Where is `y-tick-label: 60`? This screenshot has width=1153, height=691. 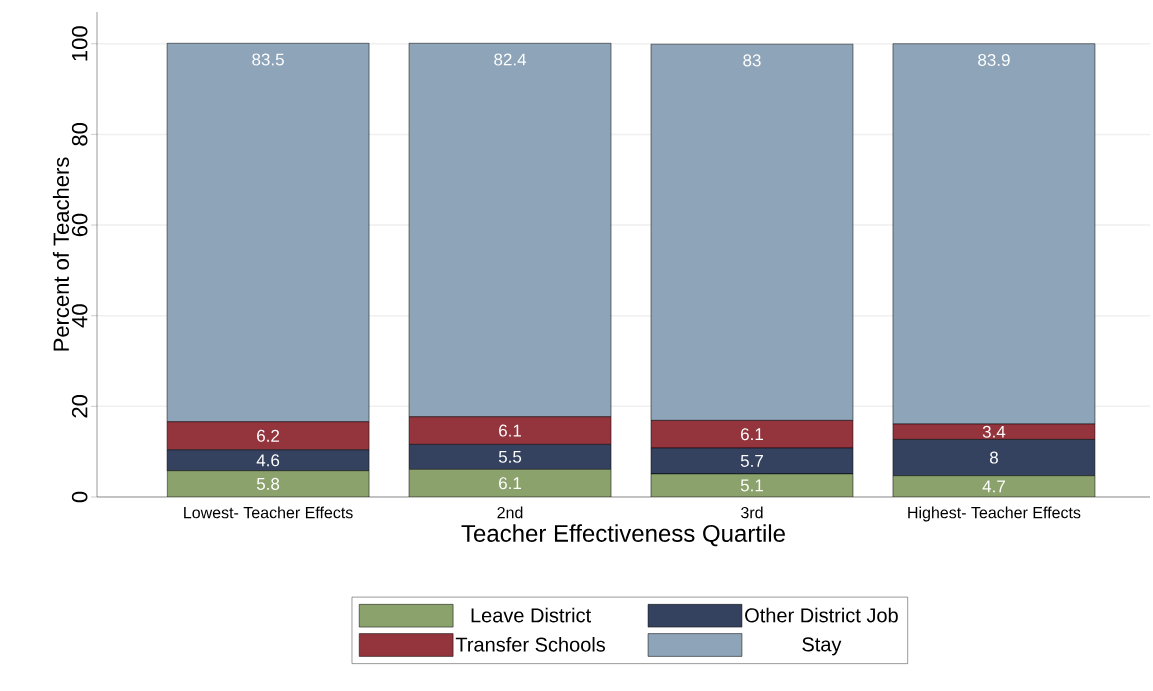
y-tick-label: 60 is located at coordinates (79, 225).